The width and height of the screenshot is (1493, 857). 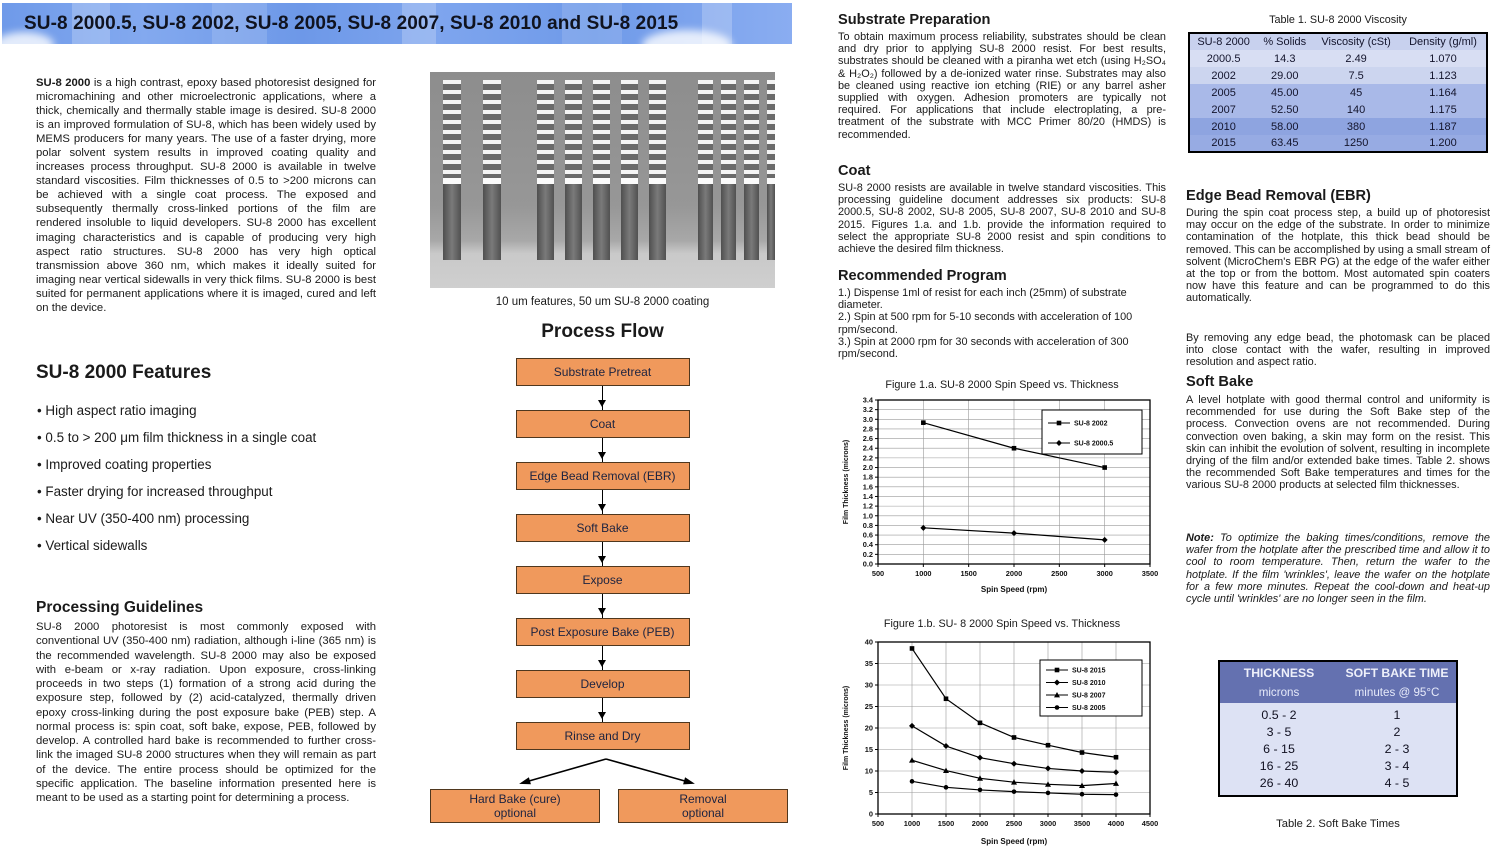 What do you see at coordinates (1082, 823) in the screenshot?
I see `svg-text: 3500` at bounding box center [1082, 823].